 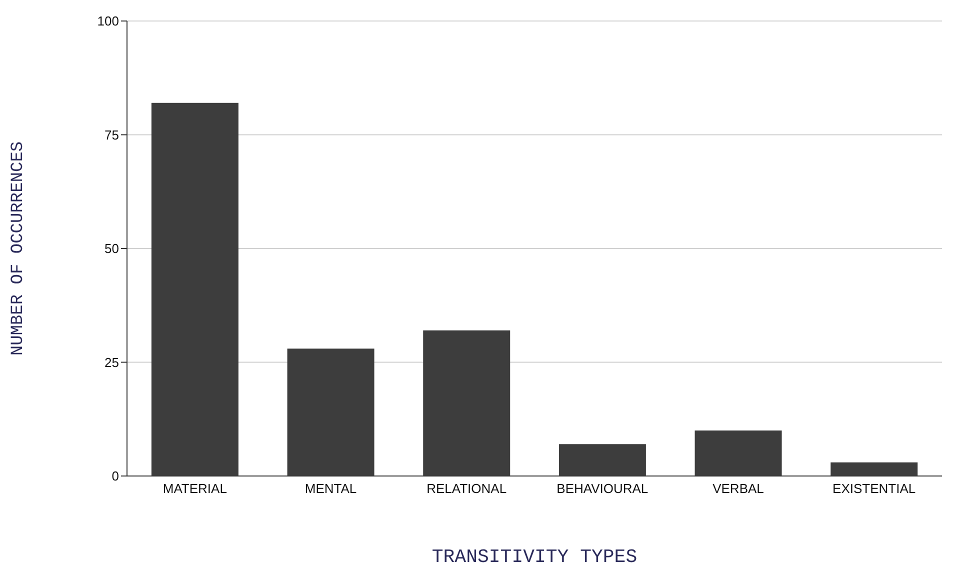 I want to click on x-tick-label: RELATIONAL, so click(x=466, y=488).